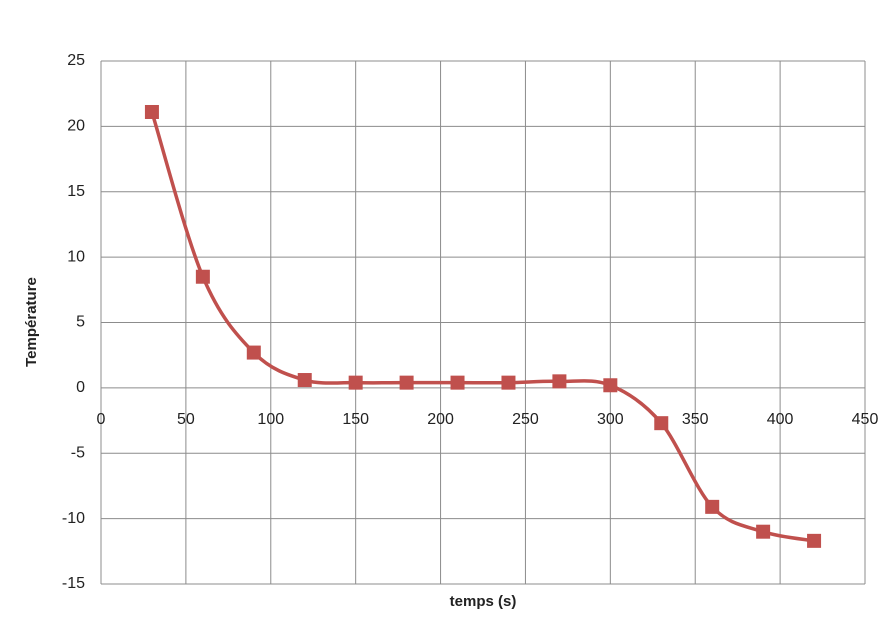 The height and width of the screenshot is (630, 895). I want to click on x-tick-label: 350, so click(695, 419).